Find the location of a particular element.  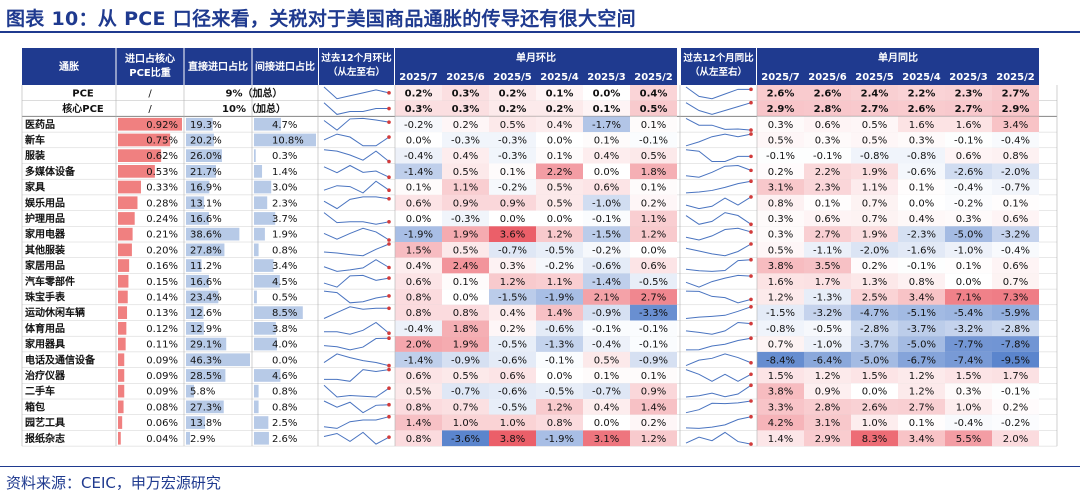

direct-value: 12.9% is located at coordinates (206, 329).